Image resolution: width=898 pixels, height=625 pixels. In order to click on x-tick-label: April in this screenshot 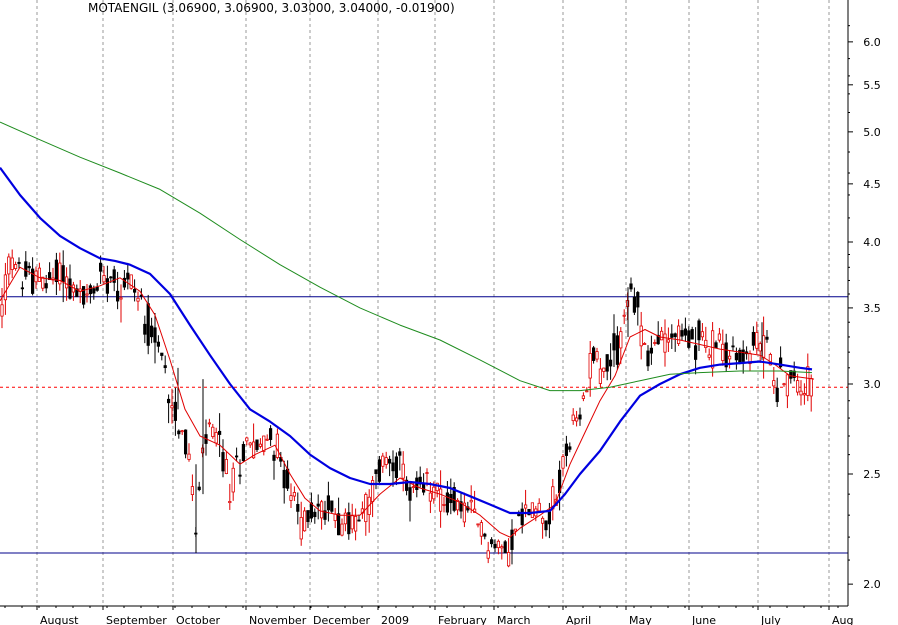, I will do `click(578, 619)`.